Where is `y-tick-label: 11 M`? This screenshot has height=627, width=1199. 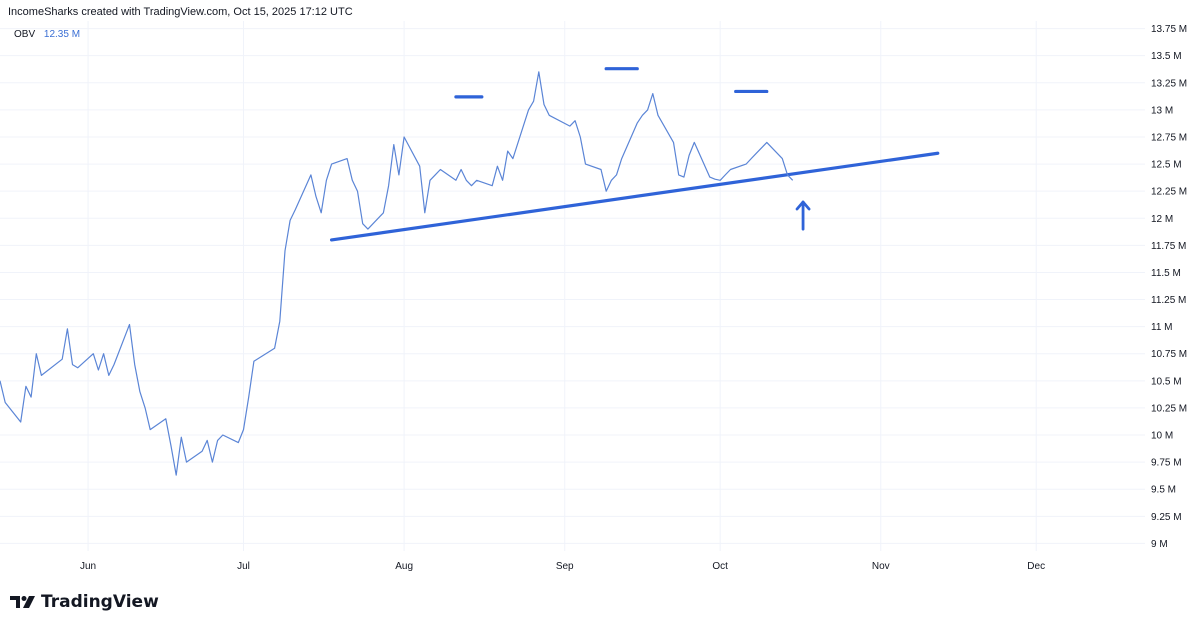
y-tick-label: 11 M is located at coordinates (1162, 327).